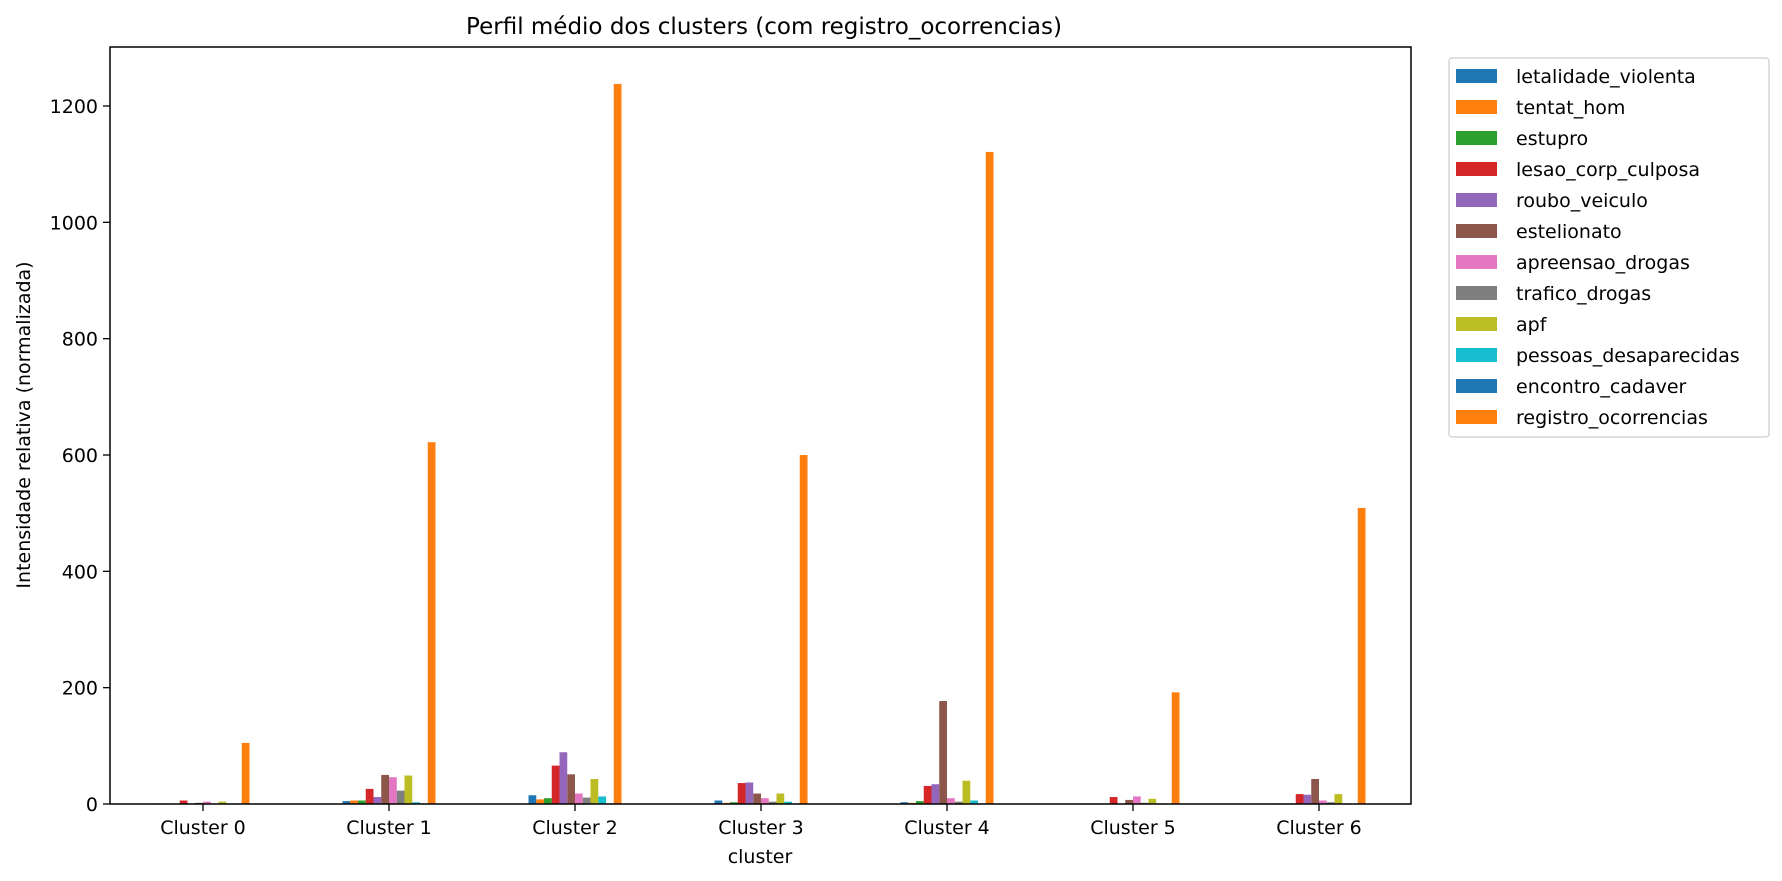  What do you see at coordinates (1583, 294) in the screenshot?
I see `legend-label-trafico-drogas: trafico_drogas` at bounding box center [1583, 294].